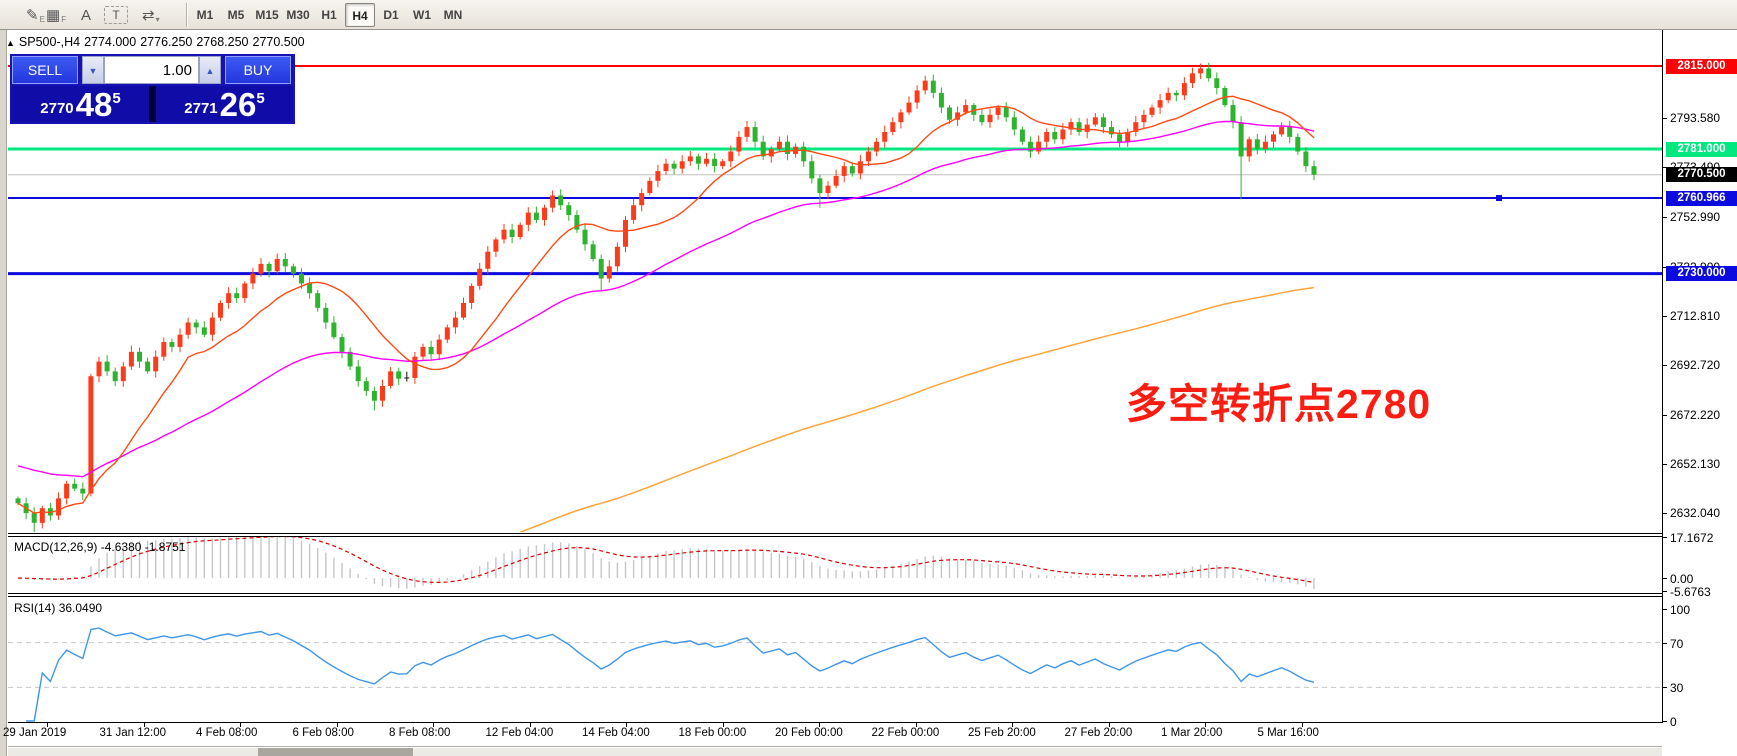 This screenshot has width=1737, height=756. What do you see at coordinates (1499, 198) in the screenshot?
I see `hline-drag-handle` at bounding box center [1499, 198].